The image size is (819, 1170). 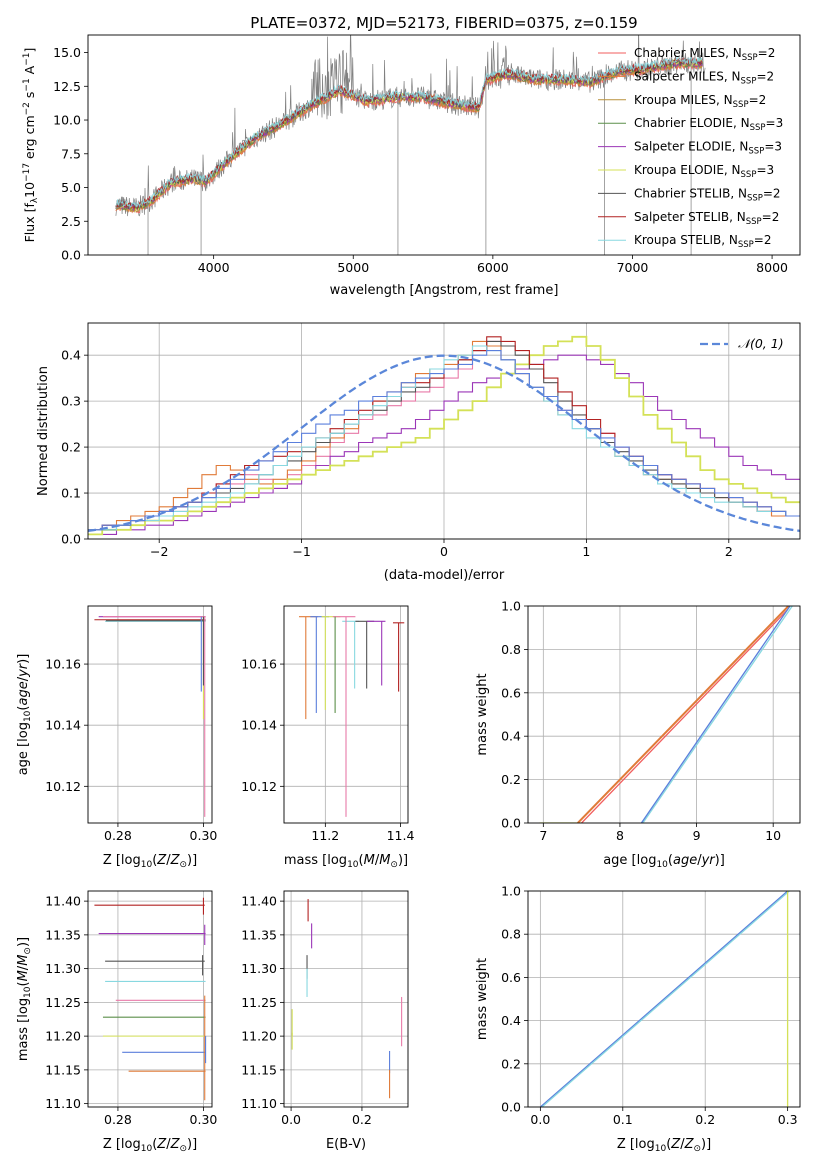 What do you see at coordinates (704, 171) in the screenshot?
I see `legend-label: Kroupa ELODIE, NSSP=3` at bounding box center [704, 171].